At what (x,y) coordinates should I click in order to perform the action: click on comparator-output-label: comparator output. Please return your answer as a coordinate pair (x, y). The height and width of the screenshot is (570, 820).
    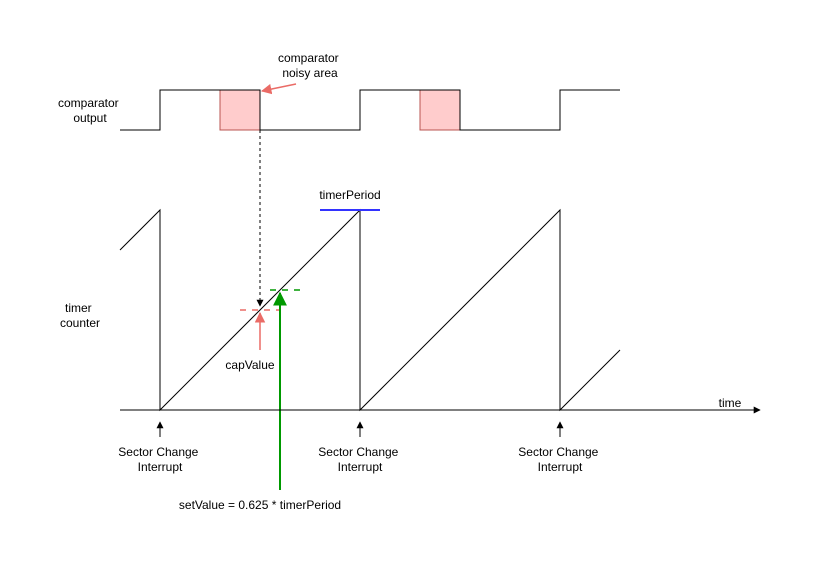
    Looking at the image, I should click on (90, 110).